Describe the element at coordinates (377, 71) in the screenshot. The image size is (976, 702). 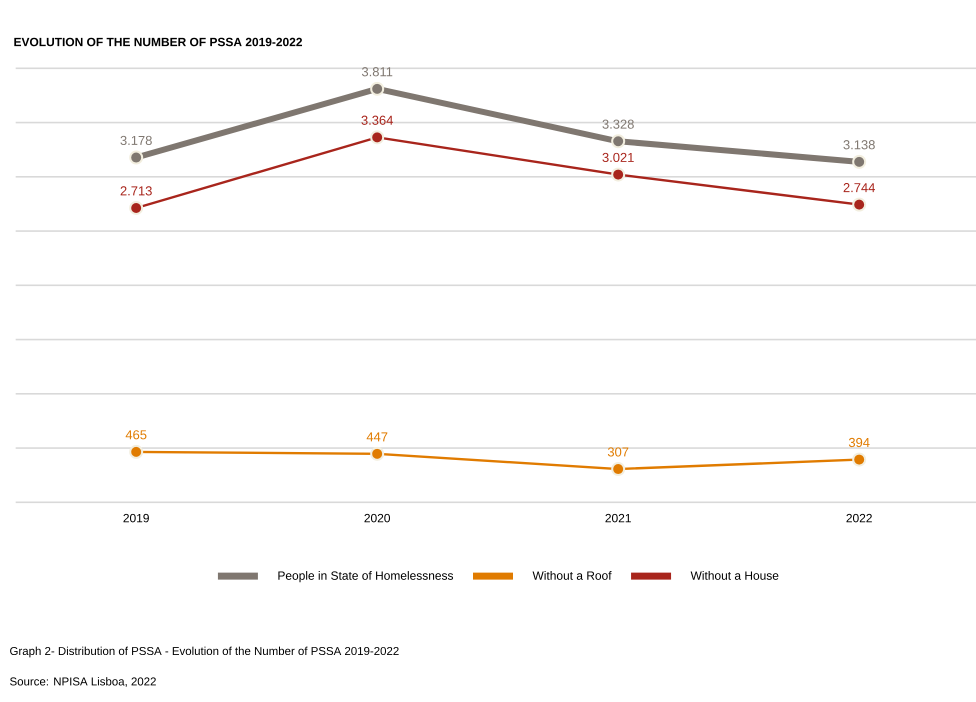
I see `data-label: 3.811` at that location.